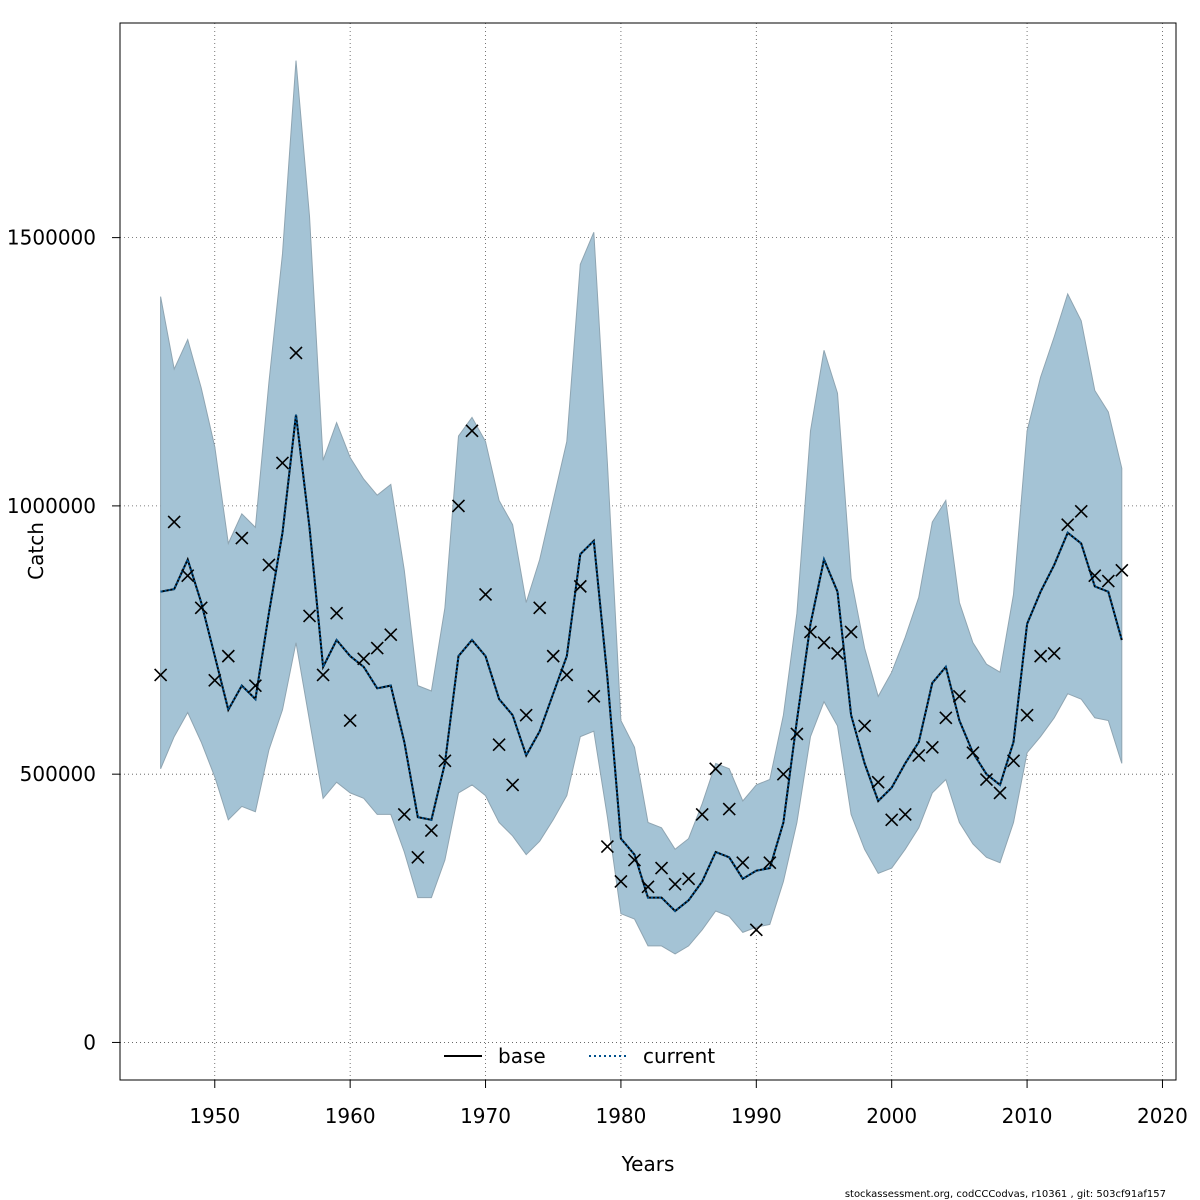  Describe the element at coordinates (58, 774) in the screenshot. I see `y-tick-label: 500000` at that location.